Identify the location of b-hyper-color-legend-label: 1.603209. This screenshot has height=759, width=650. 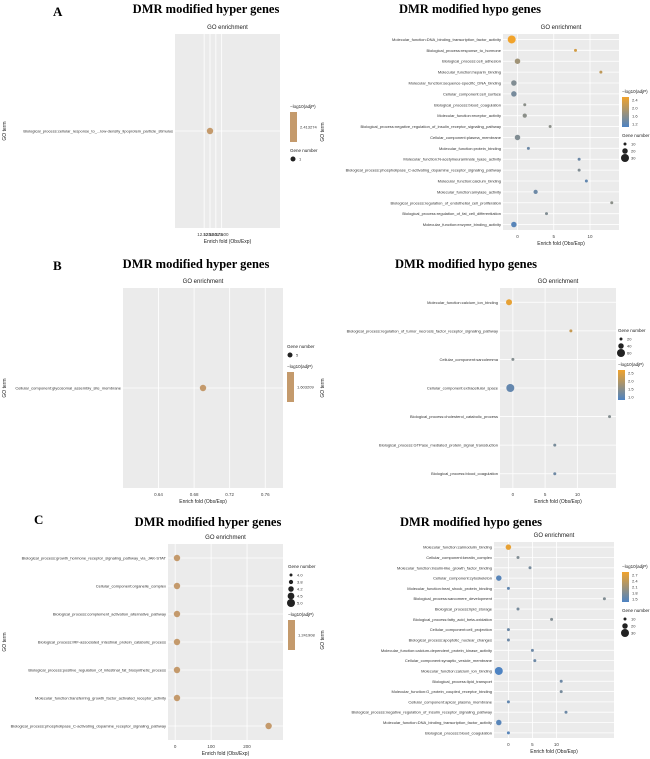
(305, 387).